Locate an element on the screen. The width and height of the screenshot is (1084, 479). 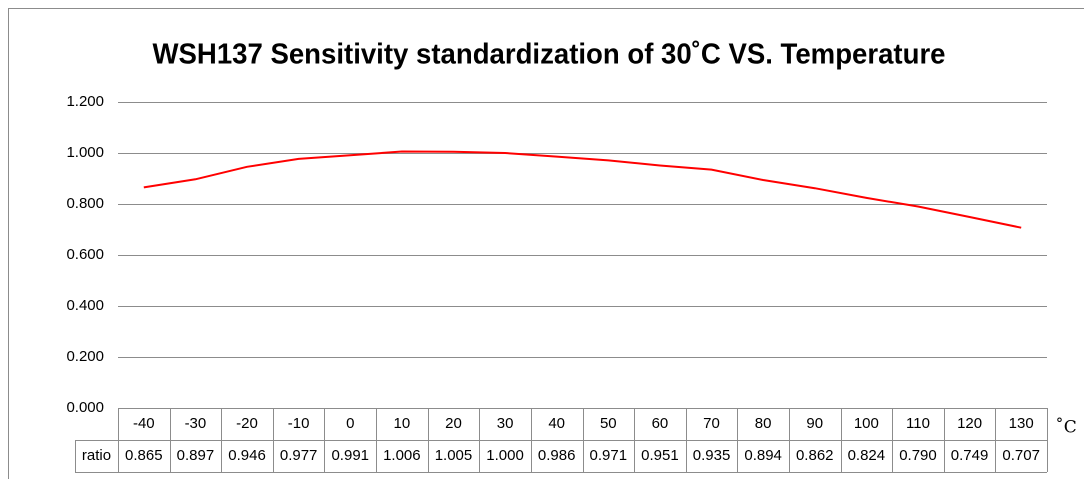
table-value: 0.951 is located at coordinates (660, 455).